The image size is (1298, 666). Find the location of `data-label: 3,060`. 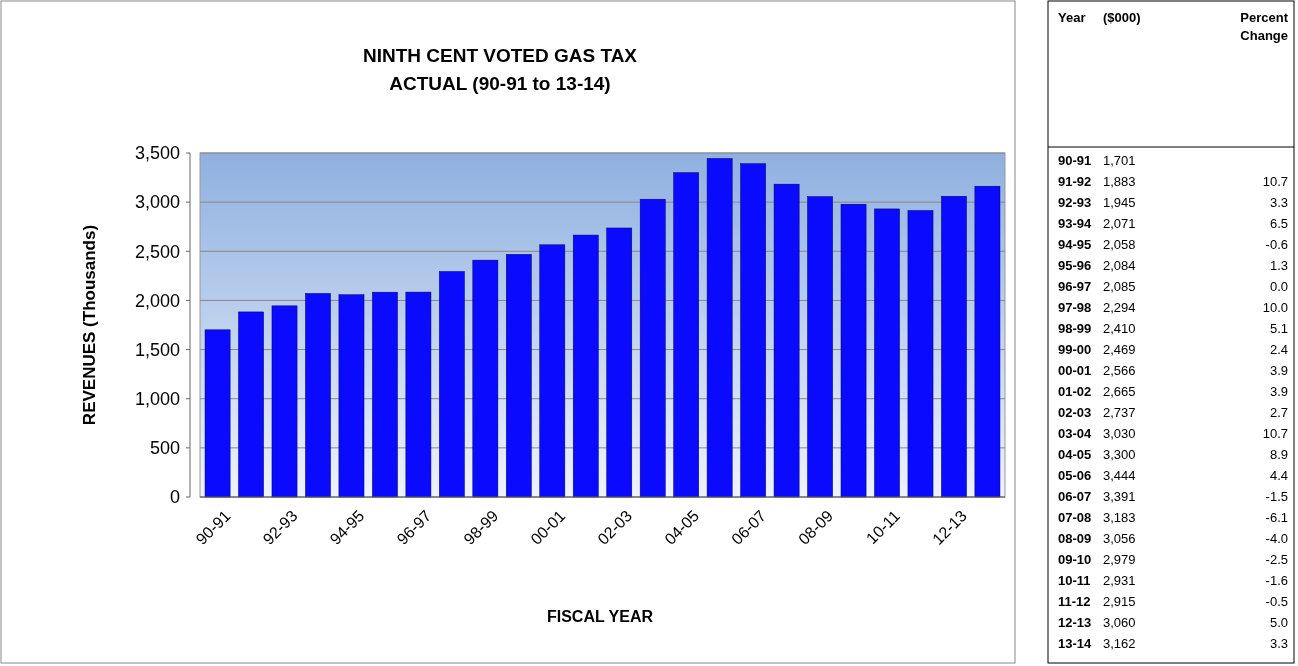

data-label: 3,060 is located at coordinates (1119, 622).